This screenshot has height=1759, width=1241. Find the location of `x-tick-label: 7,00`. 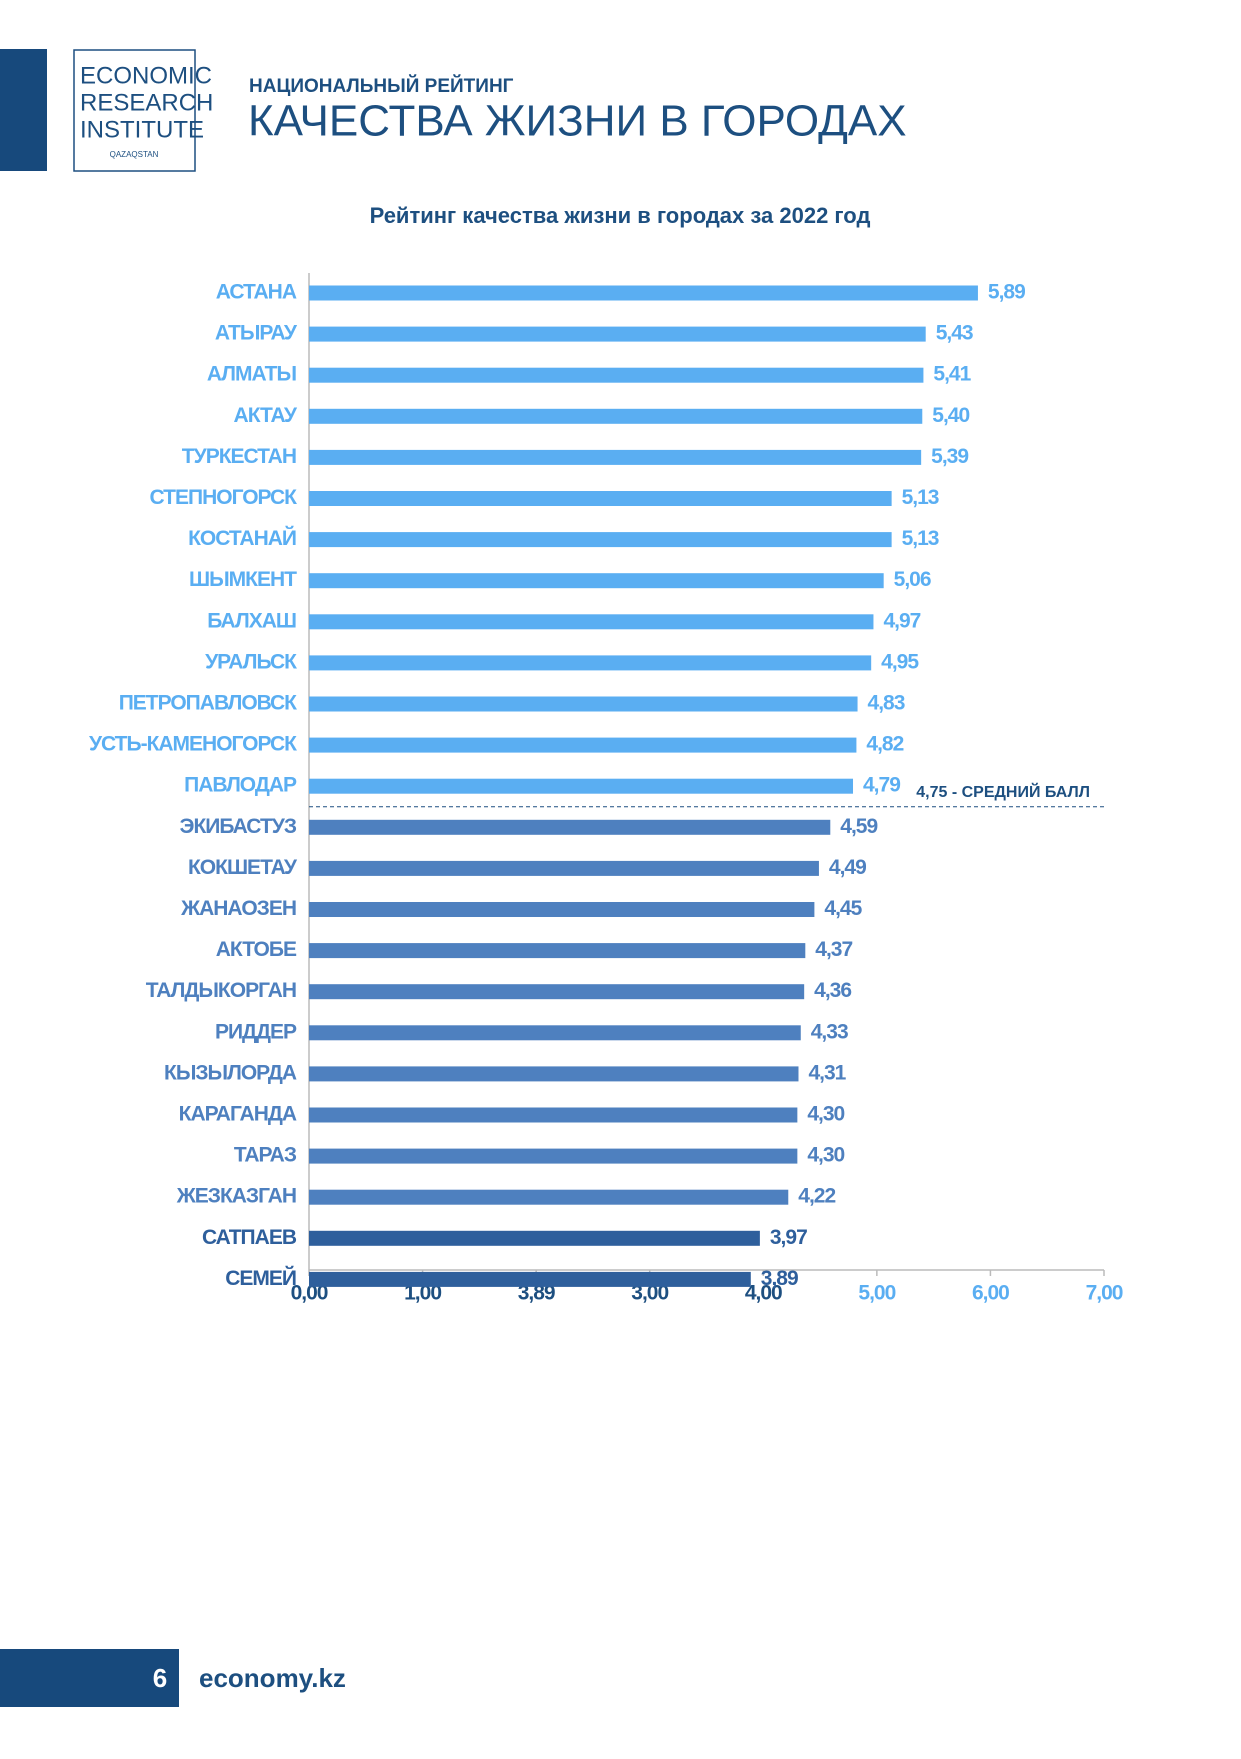

x-tick-label: 7,00 is located at coordinates (1104, 1293).